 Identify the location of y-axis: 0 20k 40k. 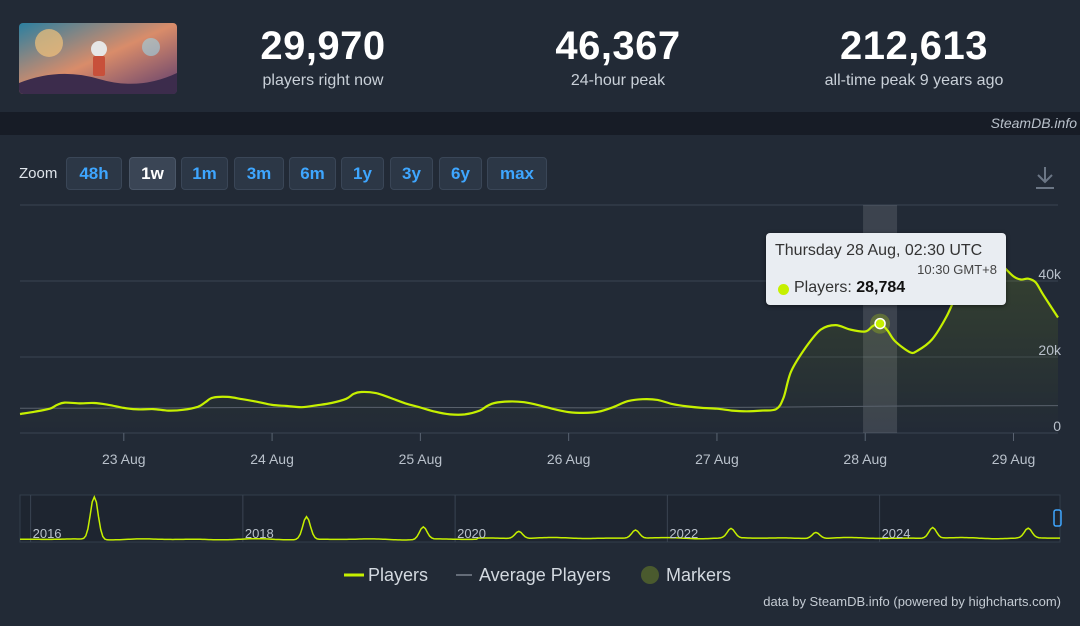
(1050, 350).